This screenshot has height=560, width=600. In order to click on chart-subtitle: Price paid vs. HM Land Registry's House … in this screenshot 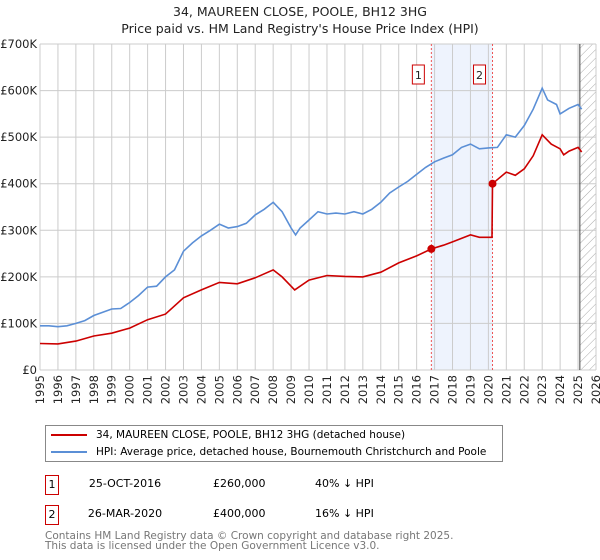, I will do `click(300, 28)`.